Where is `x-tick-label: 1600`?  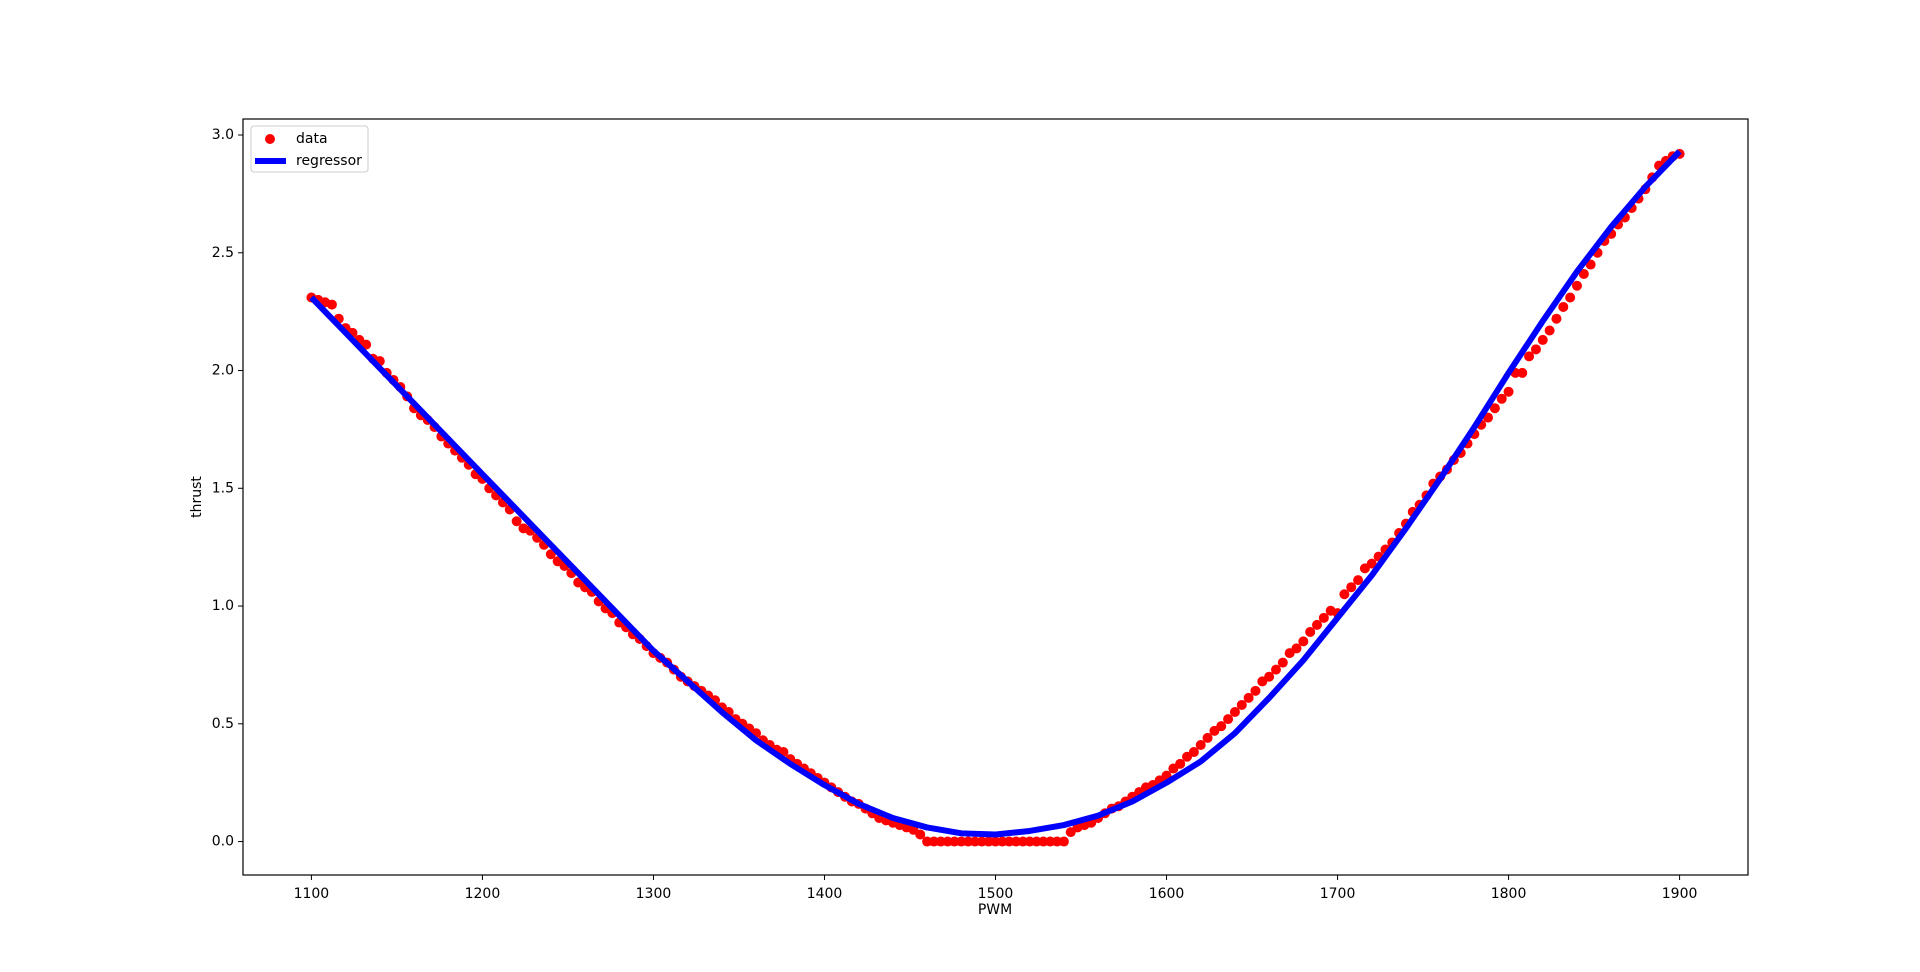
x-tick-label: 1600 is located at coordinates (1167, 894).